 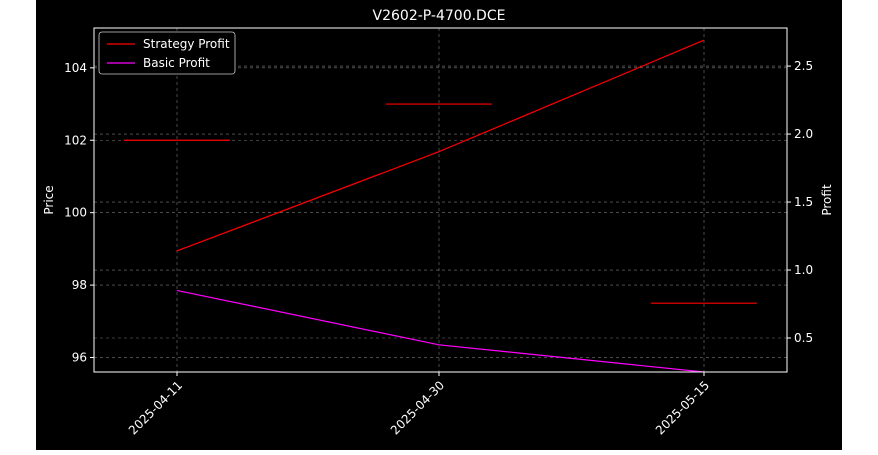 What do you see at coordinates (803, 270) in the screenshot?
I see `tick-label-right: 1.0` at bounding box center [803, 270].